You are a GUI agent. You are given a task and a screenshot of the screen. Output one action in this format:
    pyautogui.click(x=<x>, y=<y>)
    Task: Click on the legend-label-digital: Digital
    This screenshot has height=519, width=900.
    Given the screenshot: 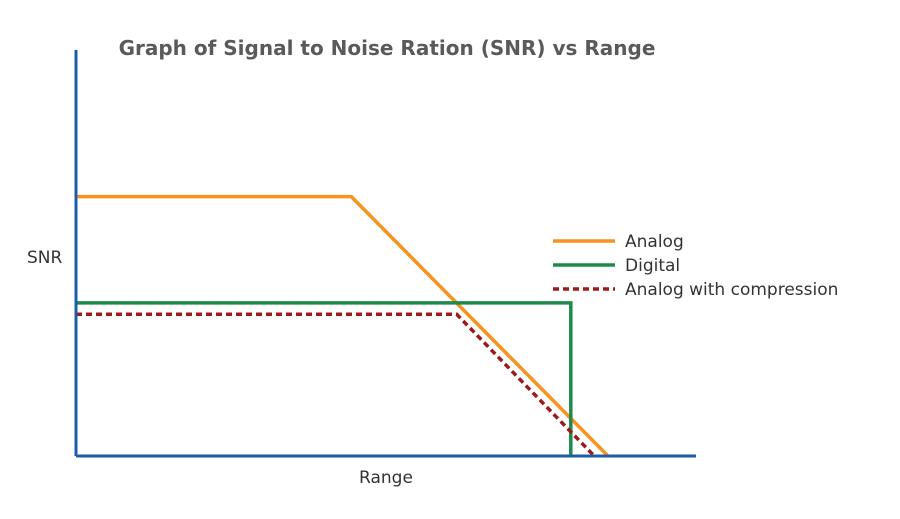 What is the action you would take?
    pyautogui.click(x=652, y=266)
    